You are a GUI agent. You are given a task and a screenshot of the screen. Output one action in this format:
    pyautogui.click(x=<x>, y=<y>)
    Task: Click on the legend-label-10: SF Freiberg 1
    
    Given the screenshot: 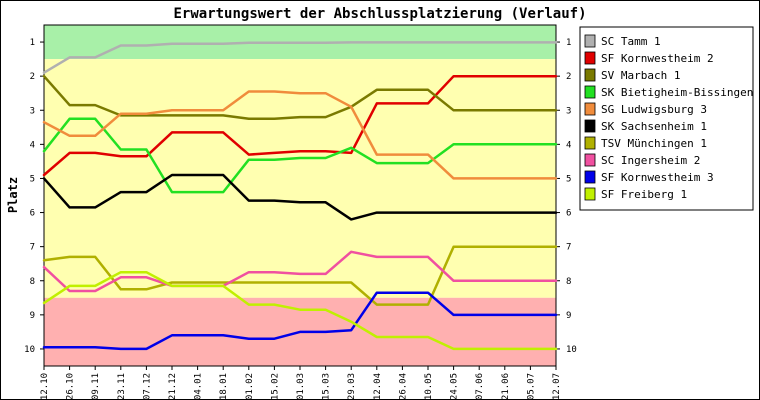 What is the action you would take?
    pyautogui.click(x=644, y=194)
    